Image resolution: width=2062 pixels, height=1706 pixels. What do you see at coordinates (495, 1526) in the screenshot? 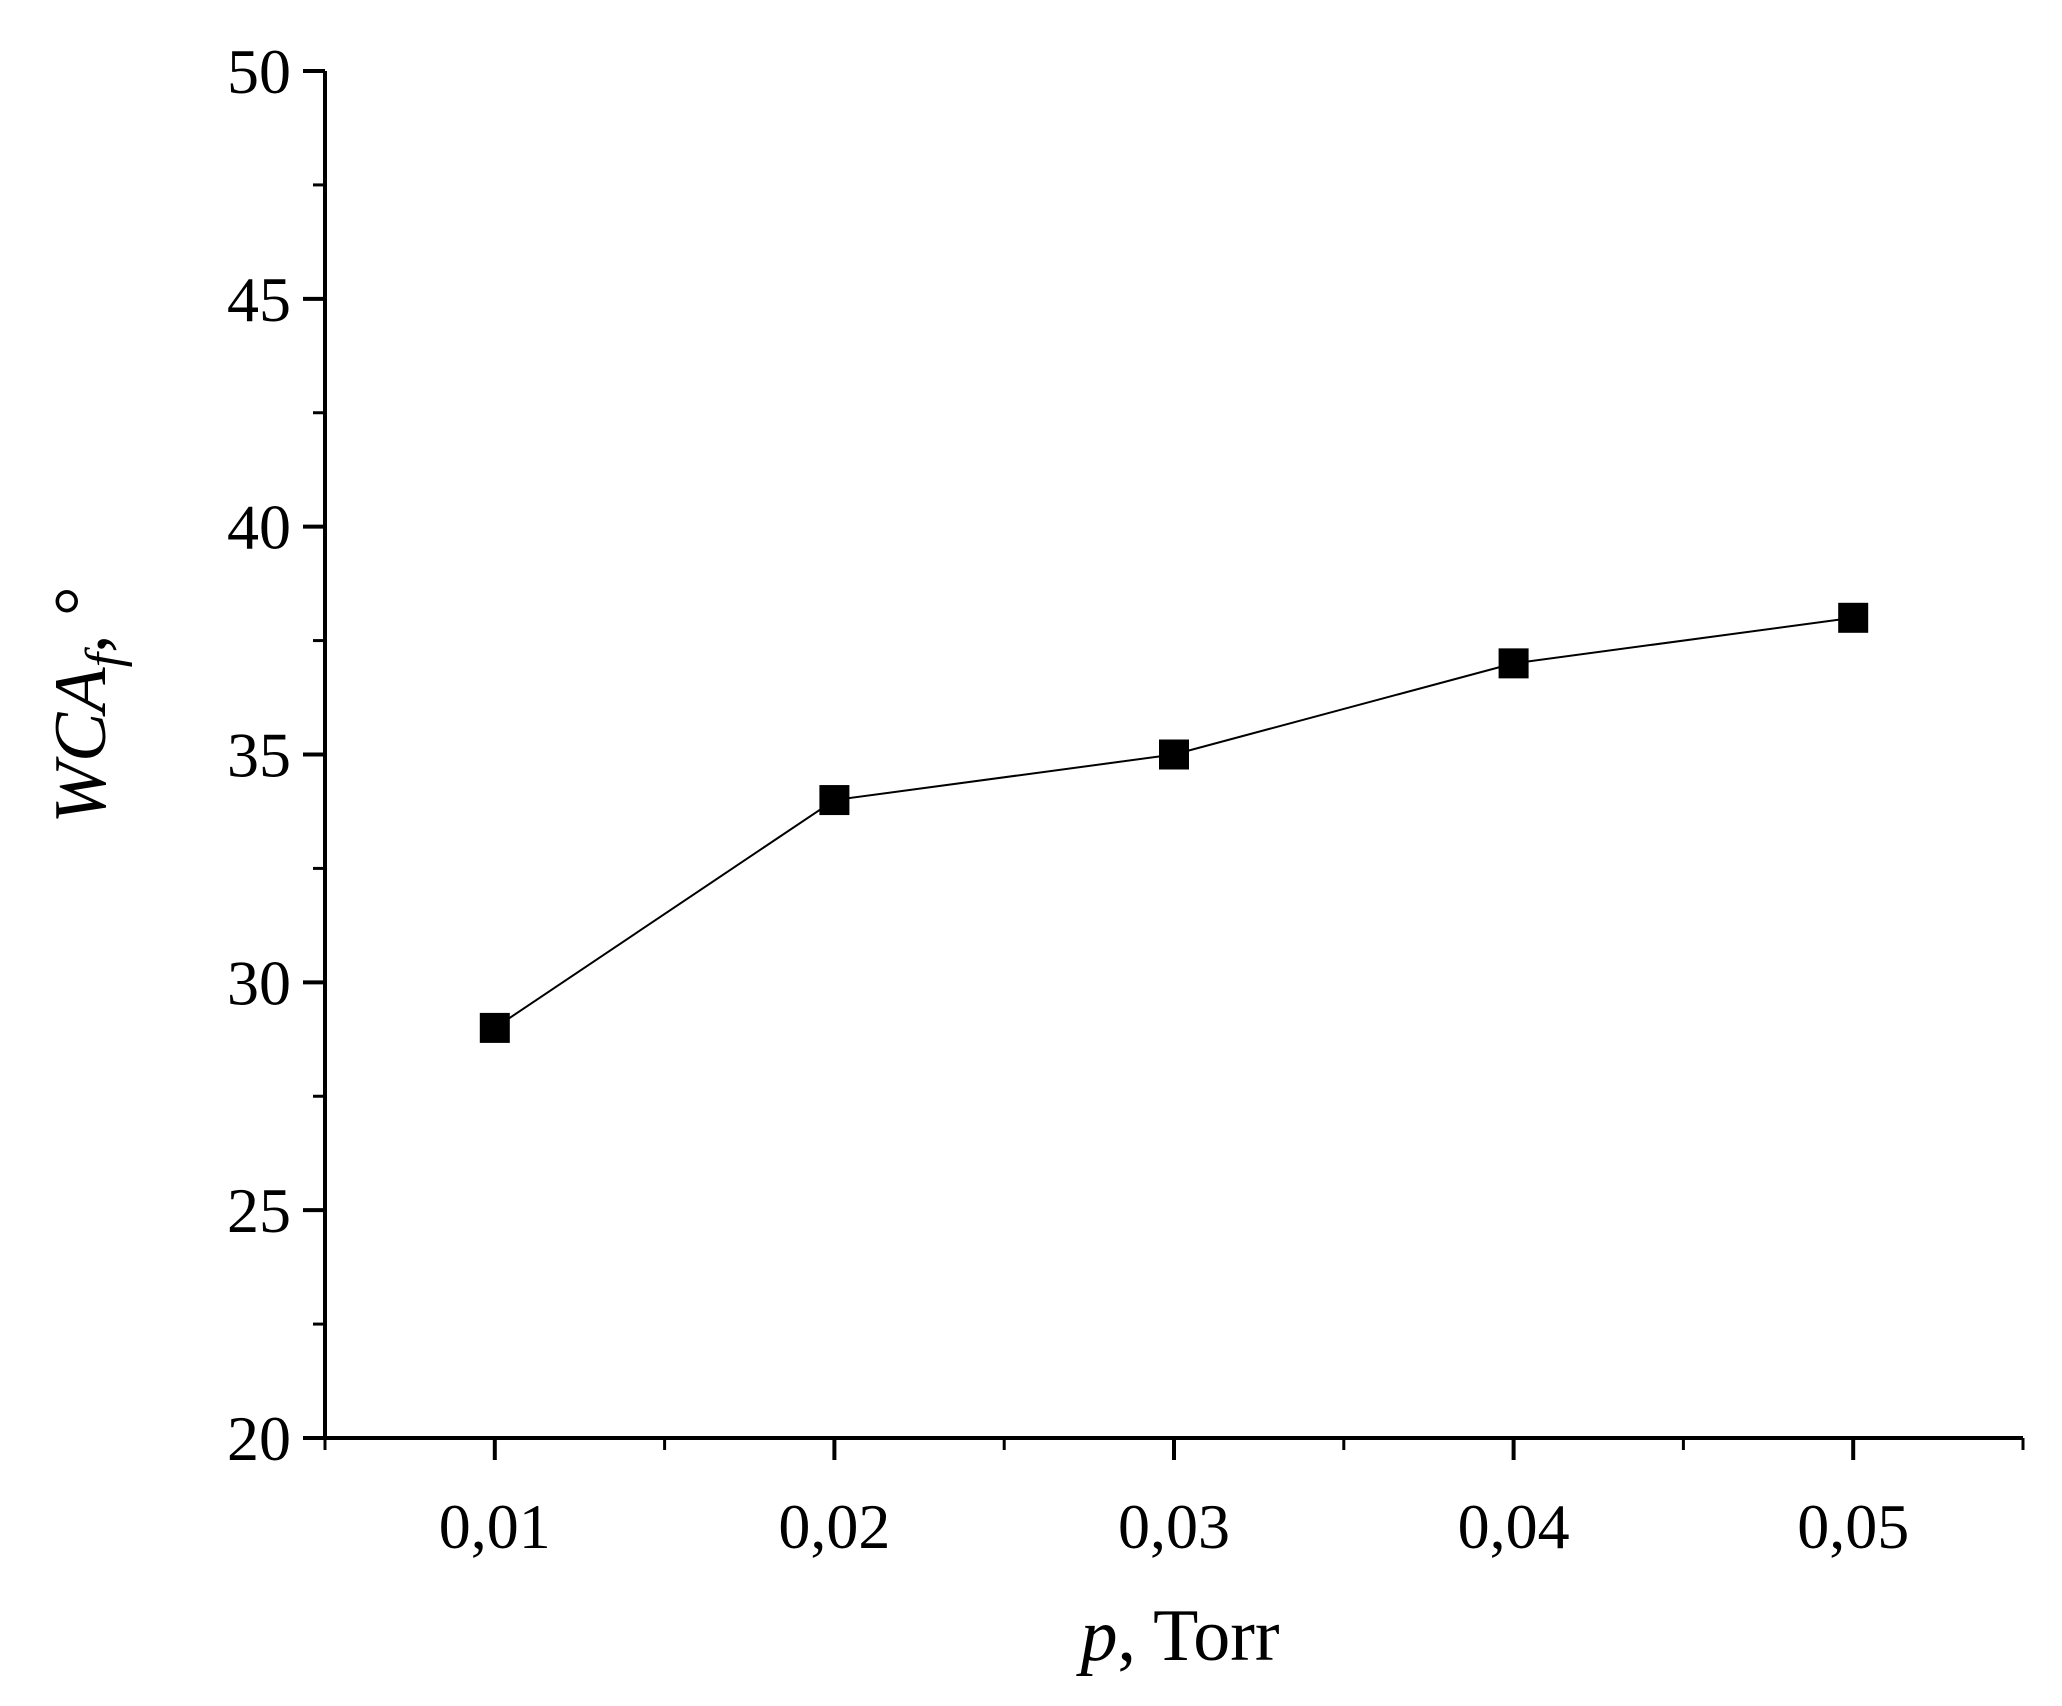
I see `x-tick-label: 0,01` at bounding box center [495, 1526].